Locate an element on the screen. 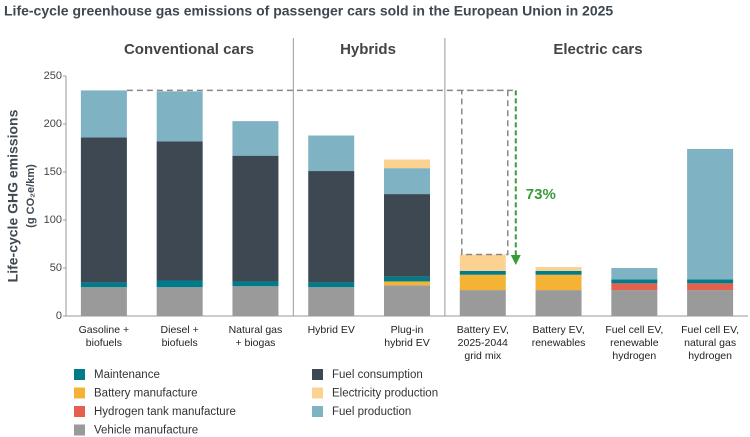 This screenshot has height=437, width=750. y-axis-unit: (g CO₂e/km) is located at coordinates (31, 196).